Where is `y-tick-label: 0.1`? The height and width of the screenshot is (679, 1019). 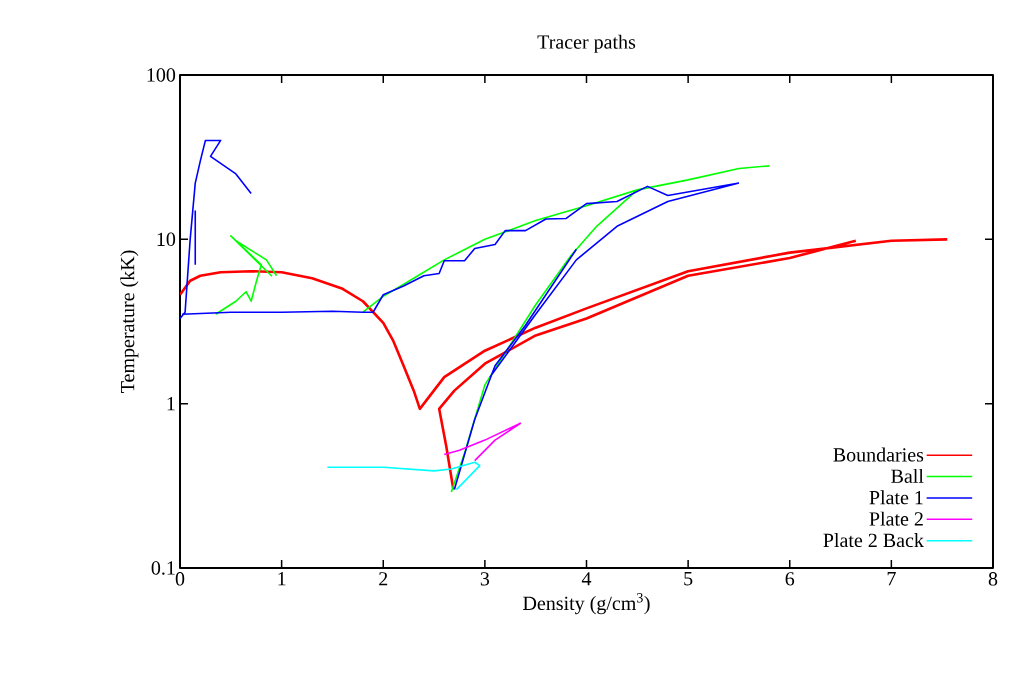 y-tick-label: 0.1 is located at coordinates (163, 568).